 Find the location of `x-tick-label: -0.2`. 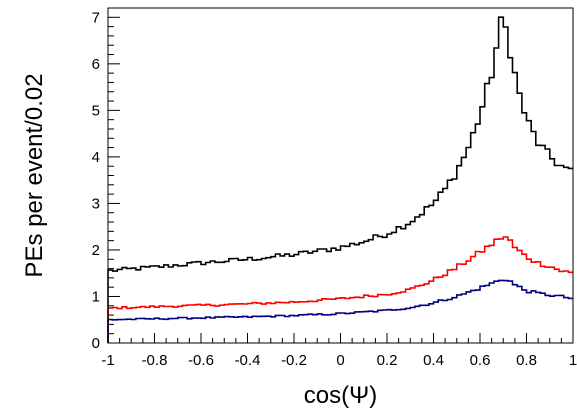

x-tick-label: -0.2 is located at coordinates (294, 360).